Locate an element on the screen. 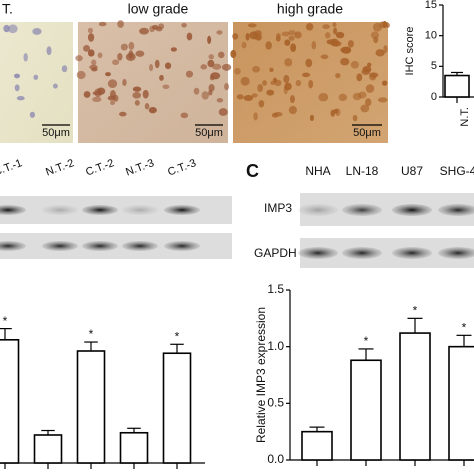 Image resolution: width=474 pixels, height=474 pixels. y-tick-label: 0.0 is located at coordinates (275, 459).